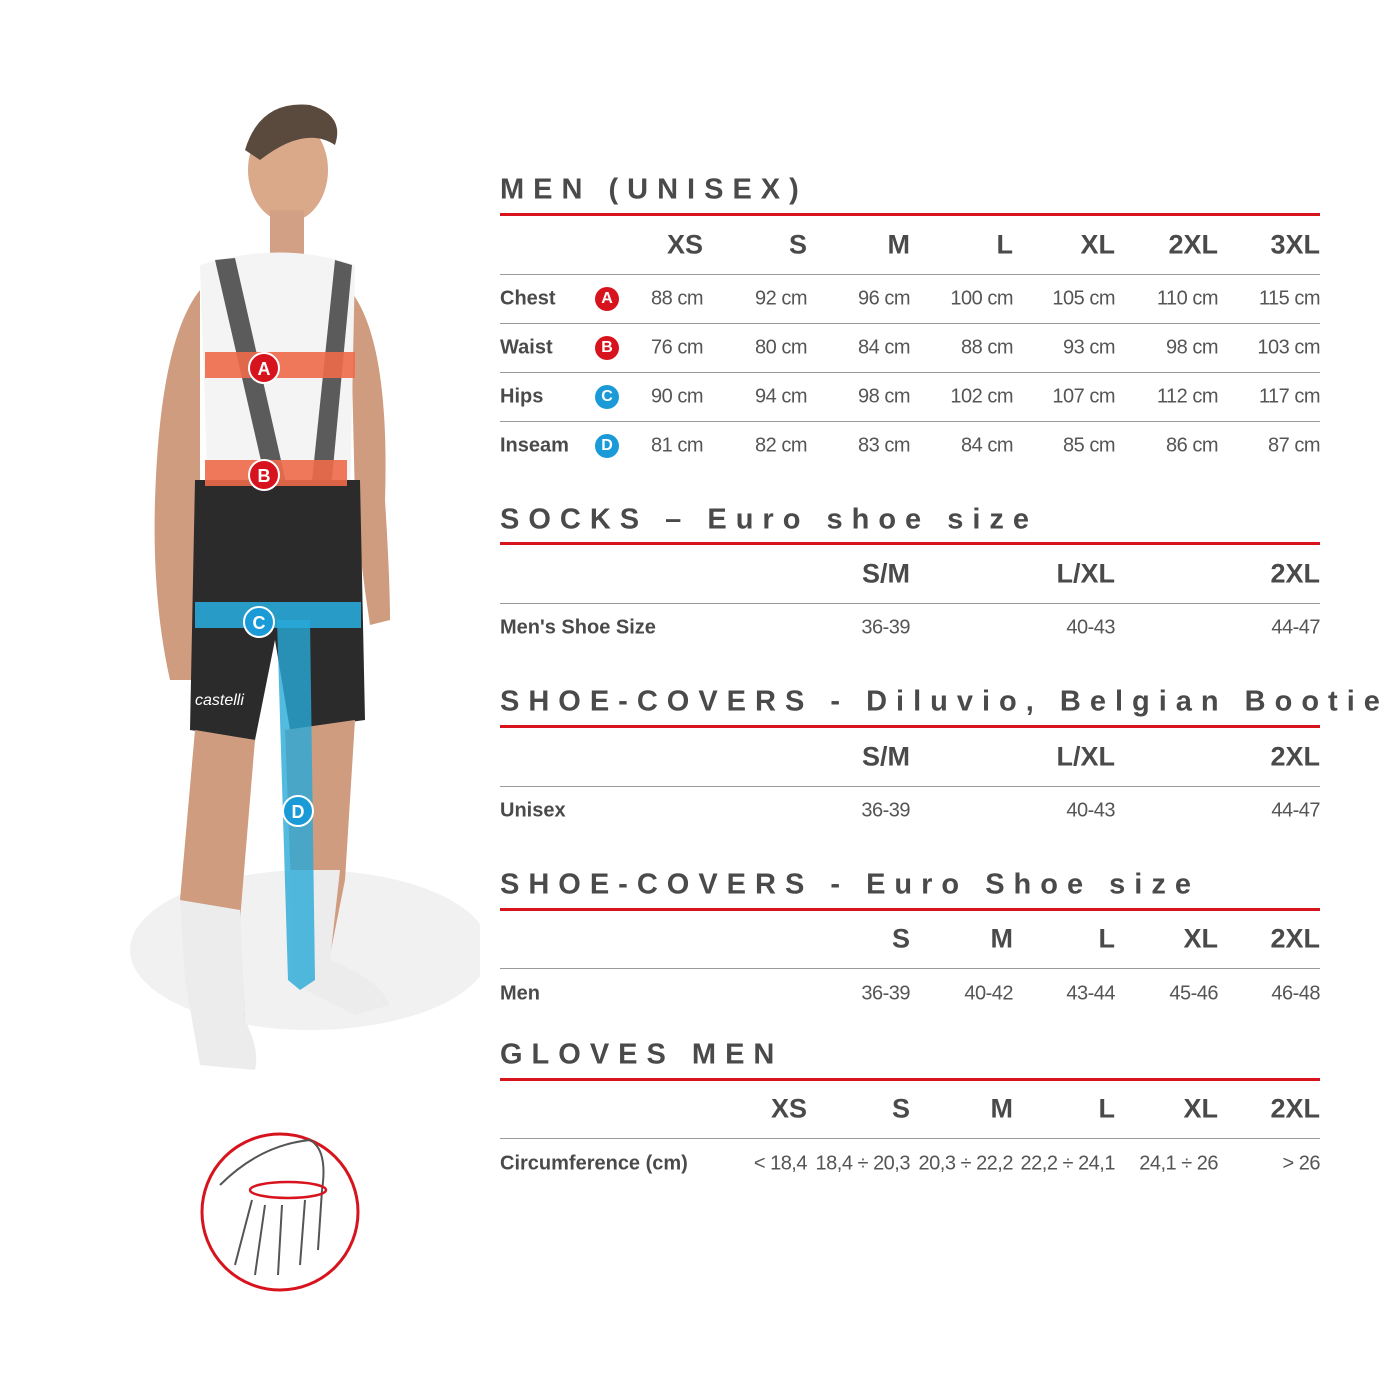 The width and height of the screenshot is (1400, 1400). What do you see at coordinates (1193, 993) in the screenshot?
I see `table-cell: 45-46` at bounding box center [1193, 993].